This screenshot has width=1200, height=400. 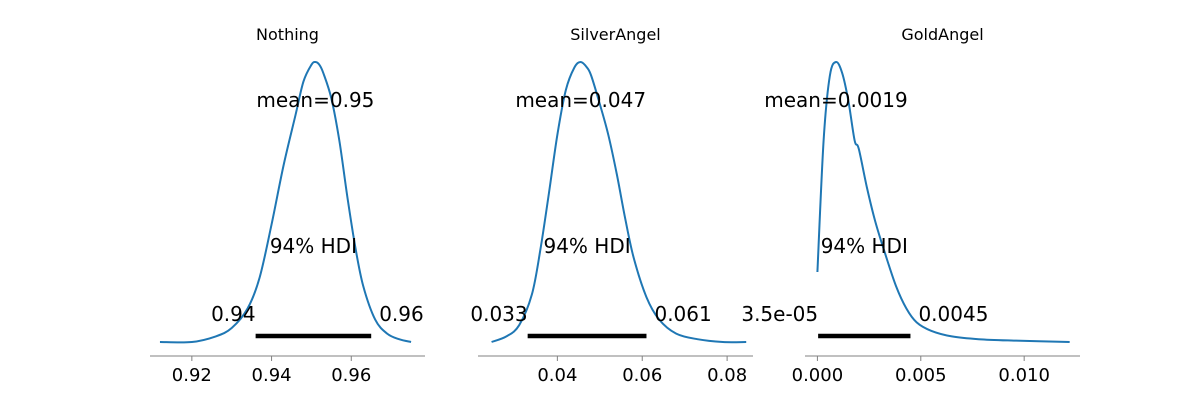 I want to click on mean-label: mean=0.95, so click(x=315, y=100).